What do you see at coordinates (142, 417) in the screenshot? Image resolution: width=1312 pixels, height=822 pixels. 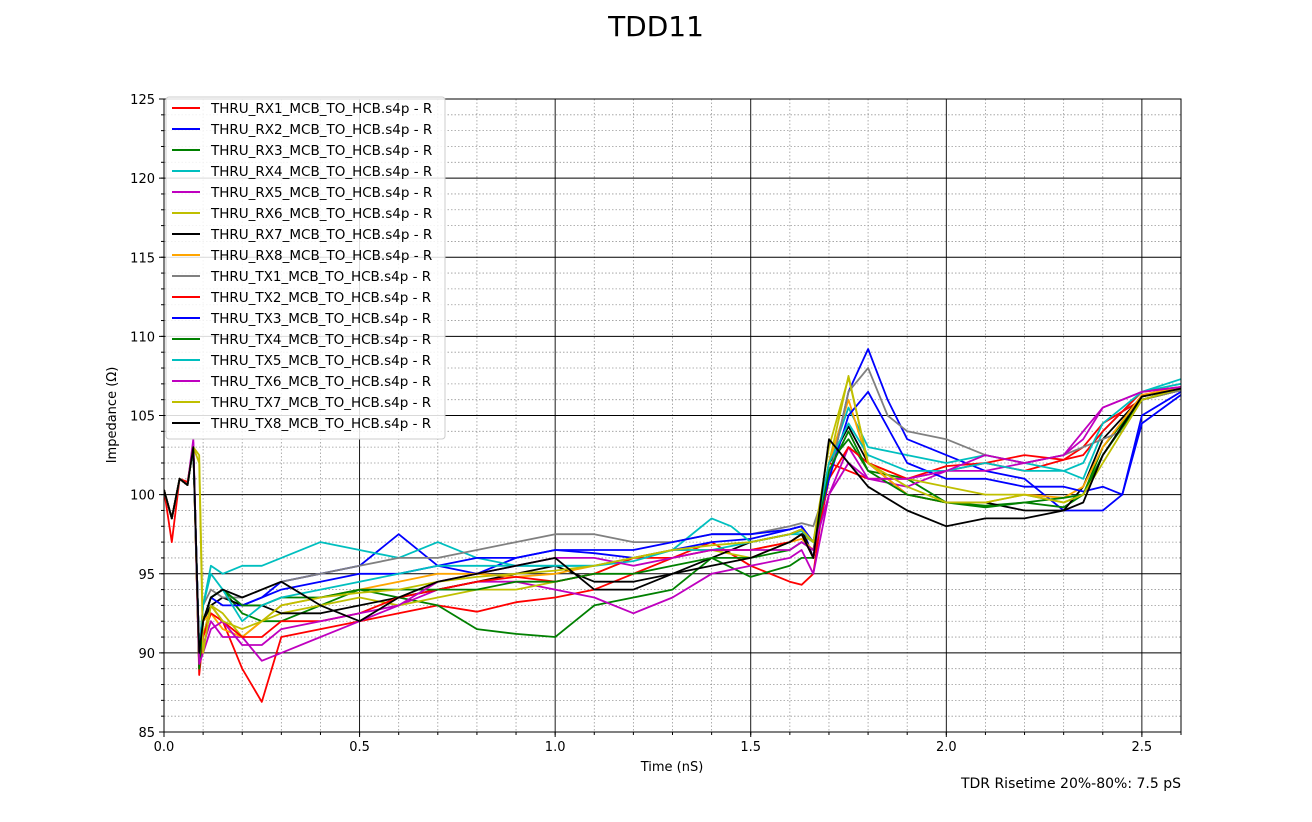 I see `y-tick-label: 105` at bounding box center [142, 417].